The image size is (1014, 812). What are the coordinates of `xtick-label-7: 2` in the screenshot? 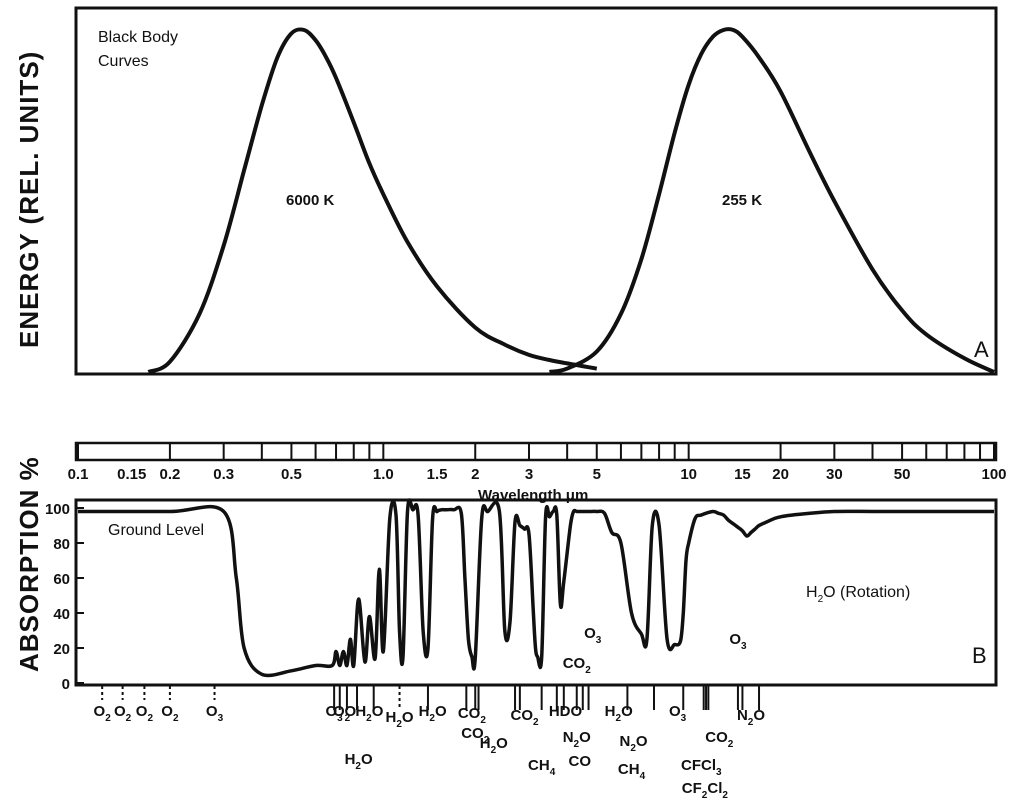 It's located at (475, 474).